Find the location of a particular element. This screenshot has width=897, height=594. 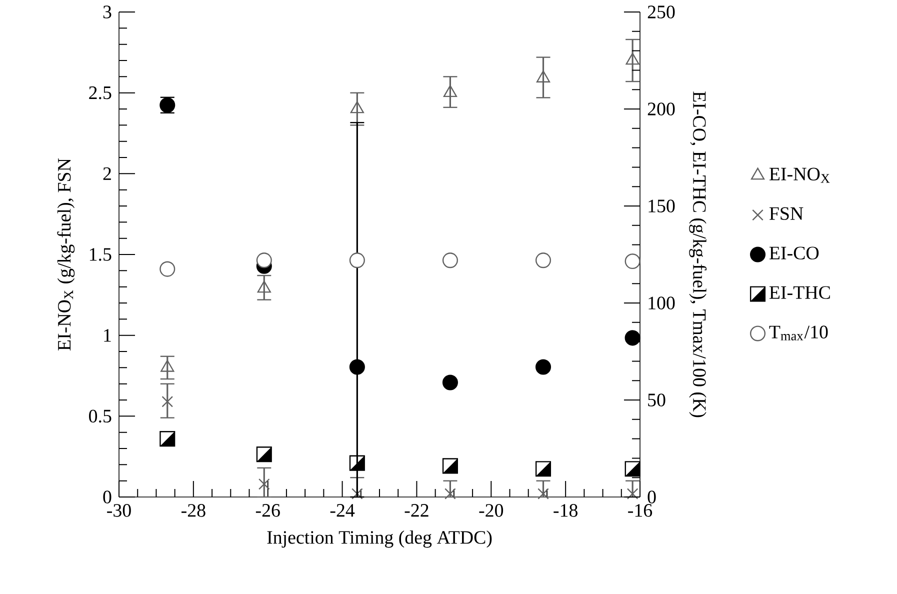

y-tick-label: 0.5 is located at coordinates (100, 416).